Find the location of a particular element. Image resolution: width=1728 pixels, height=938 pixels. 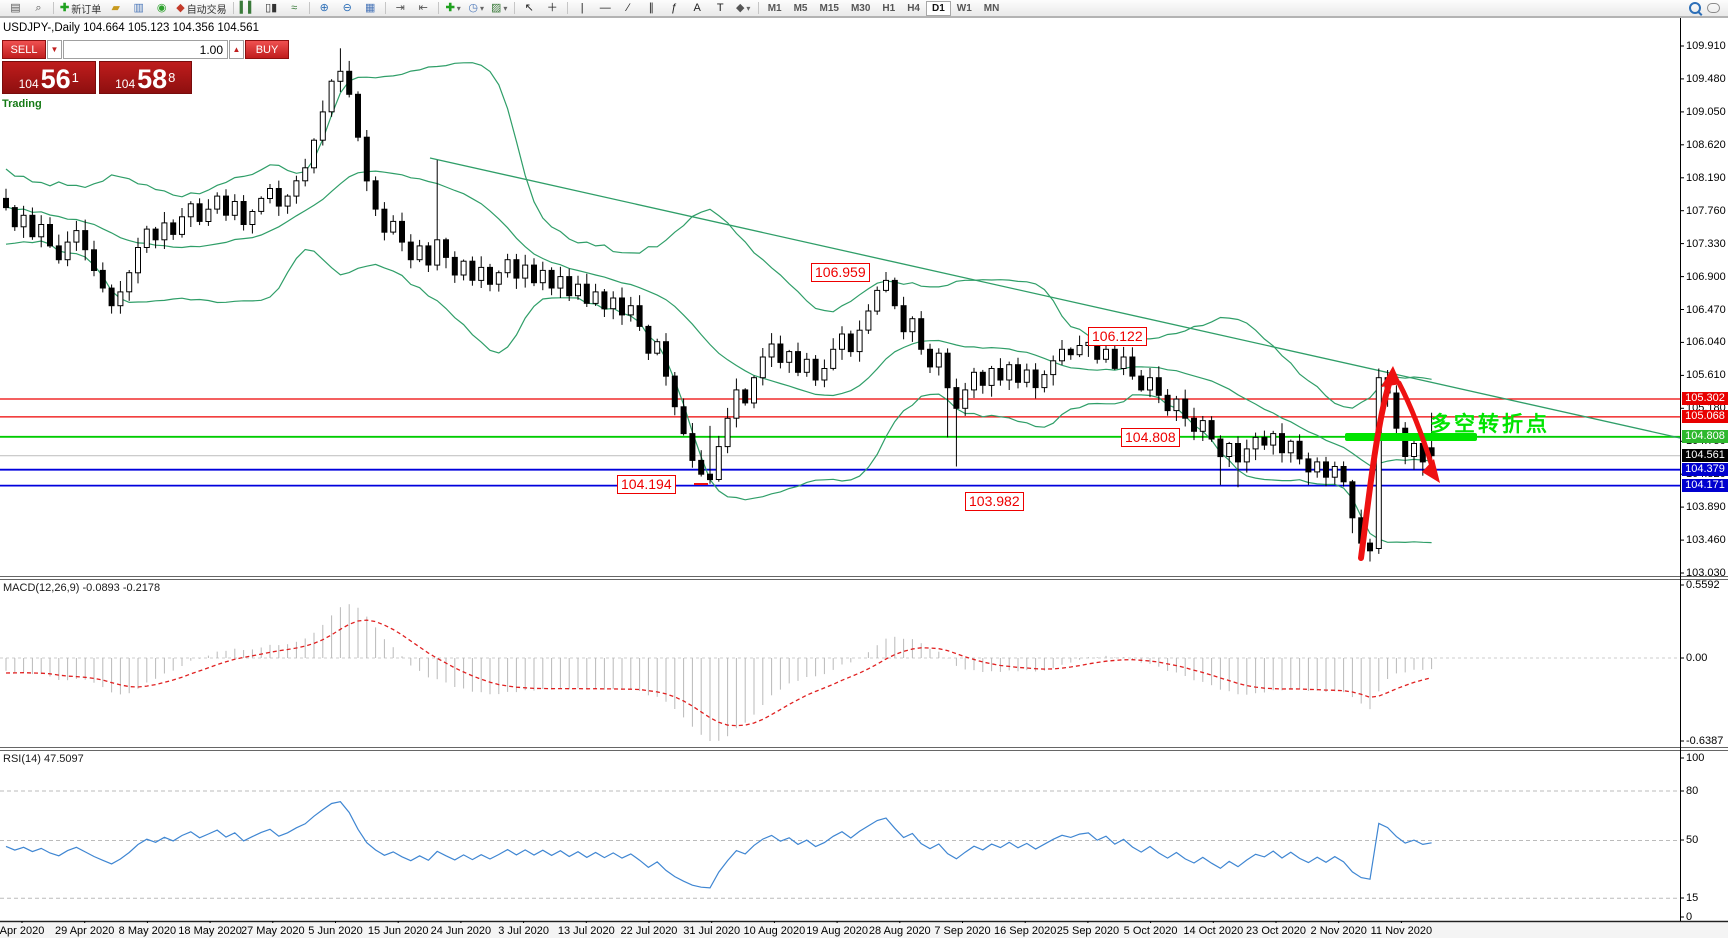

price-label-103982: 103.982 is located at coordinates (994, 501).